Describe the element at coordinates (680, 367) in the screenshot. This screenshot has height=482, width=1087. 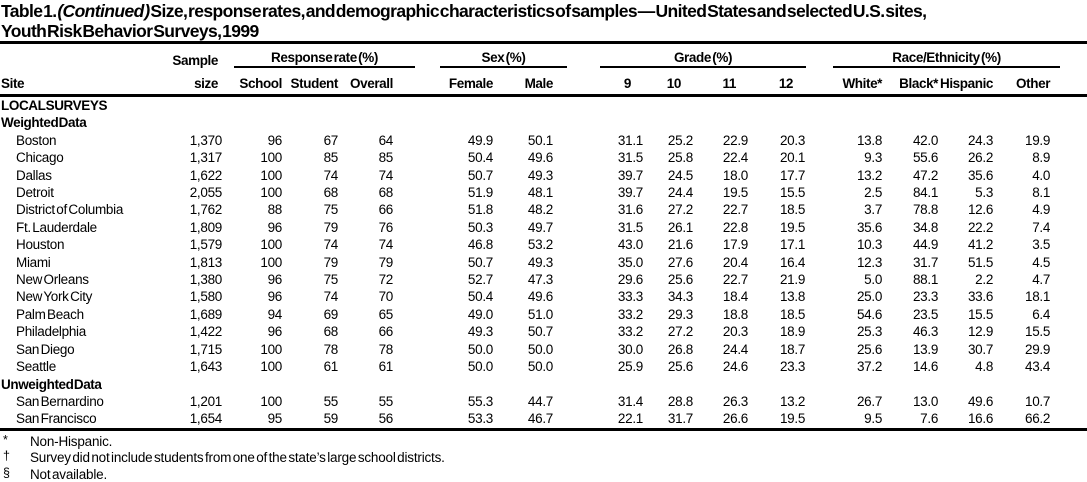
I see `grade10-cell: 25.6` at that location.